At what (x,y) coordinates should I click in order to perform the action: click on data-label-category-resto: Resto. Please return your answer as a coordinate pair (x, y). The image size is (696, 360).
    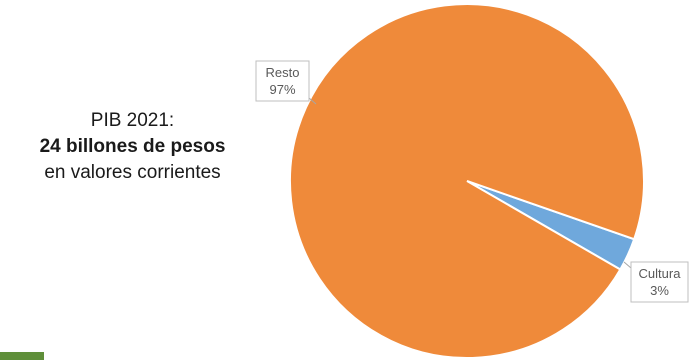
    Looking at the image, I should click on (283, 72).